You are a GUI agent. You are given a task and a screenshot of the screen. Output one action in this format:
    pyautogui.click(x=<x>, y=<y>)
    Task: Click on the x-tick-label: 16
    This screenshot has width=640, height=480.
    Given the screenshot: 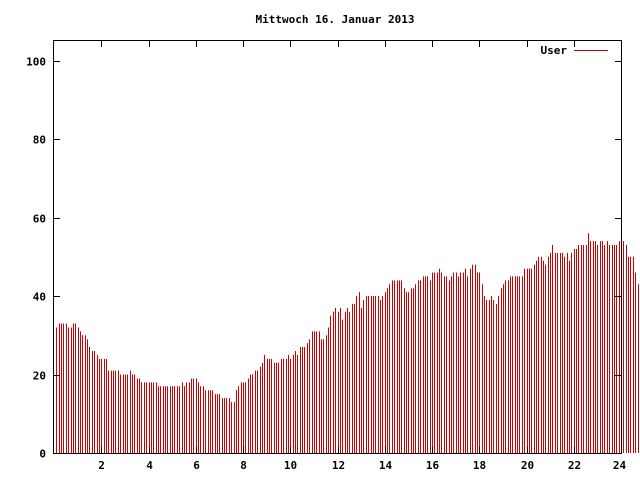 What is the action you would take?
    pyautogui.click(x=433, y=465)
    